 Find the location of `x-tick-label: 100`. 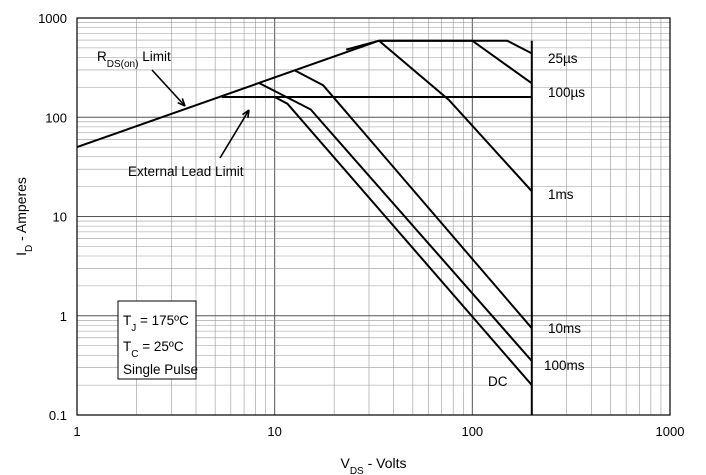

x-tick-label: 100 is located at coordinates (472, 431).